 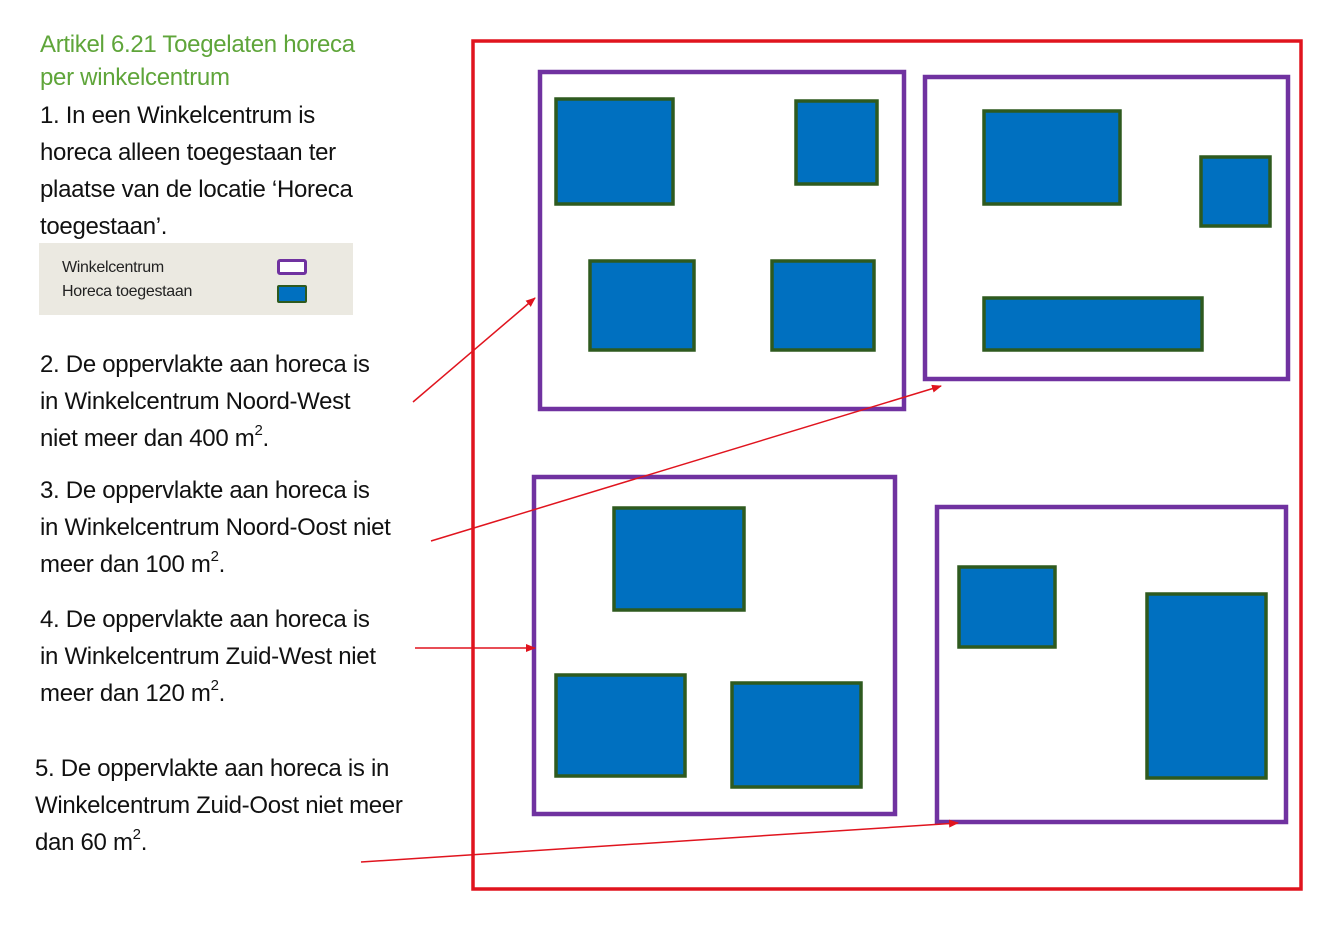 I want to click on article-heading-line: per winkelcentrum, so click(x=135, y=77).